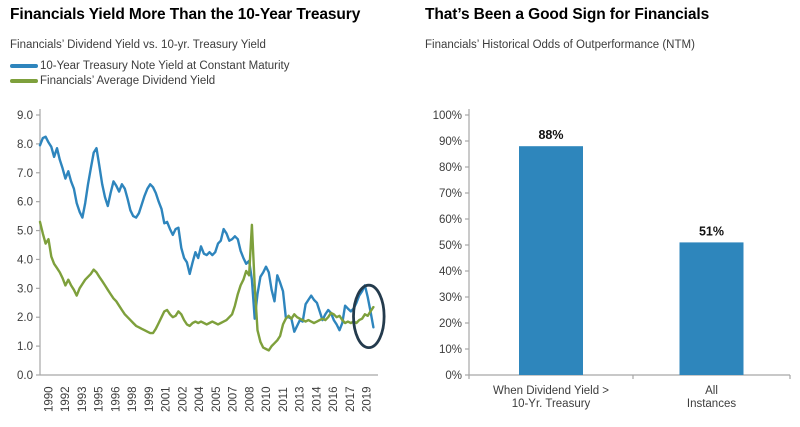 This screenshot has height=427, width=800. Describe the element at coordinates (25, 232) in the screenshot. I see `y-tick-label: 5.0` at that location.